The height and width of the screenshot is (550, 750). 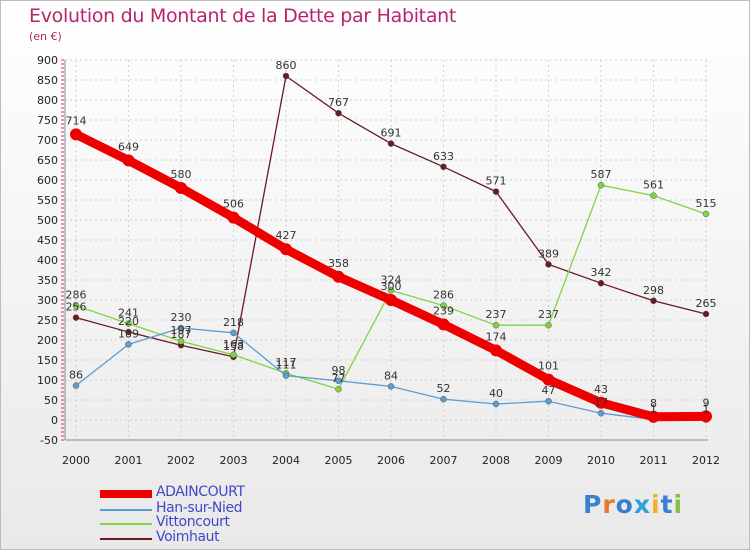 What do you see at coordinates (706, 203) in the screenshot?
I see `data-label: 515` at bounding box center [706, 203].